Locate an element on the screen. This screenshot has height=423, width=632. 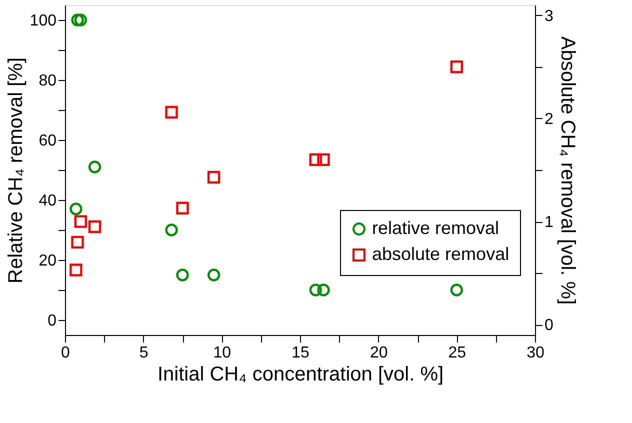
y-tick-label: 0 is located at coordinates (52, 321).